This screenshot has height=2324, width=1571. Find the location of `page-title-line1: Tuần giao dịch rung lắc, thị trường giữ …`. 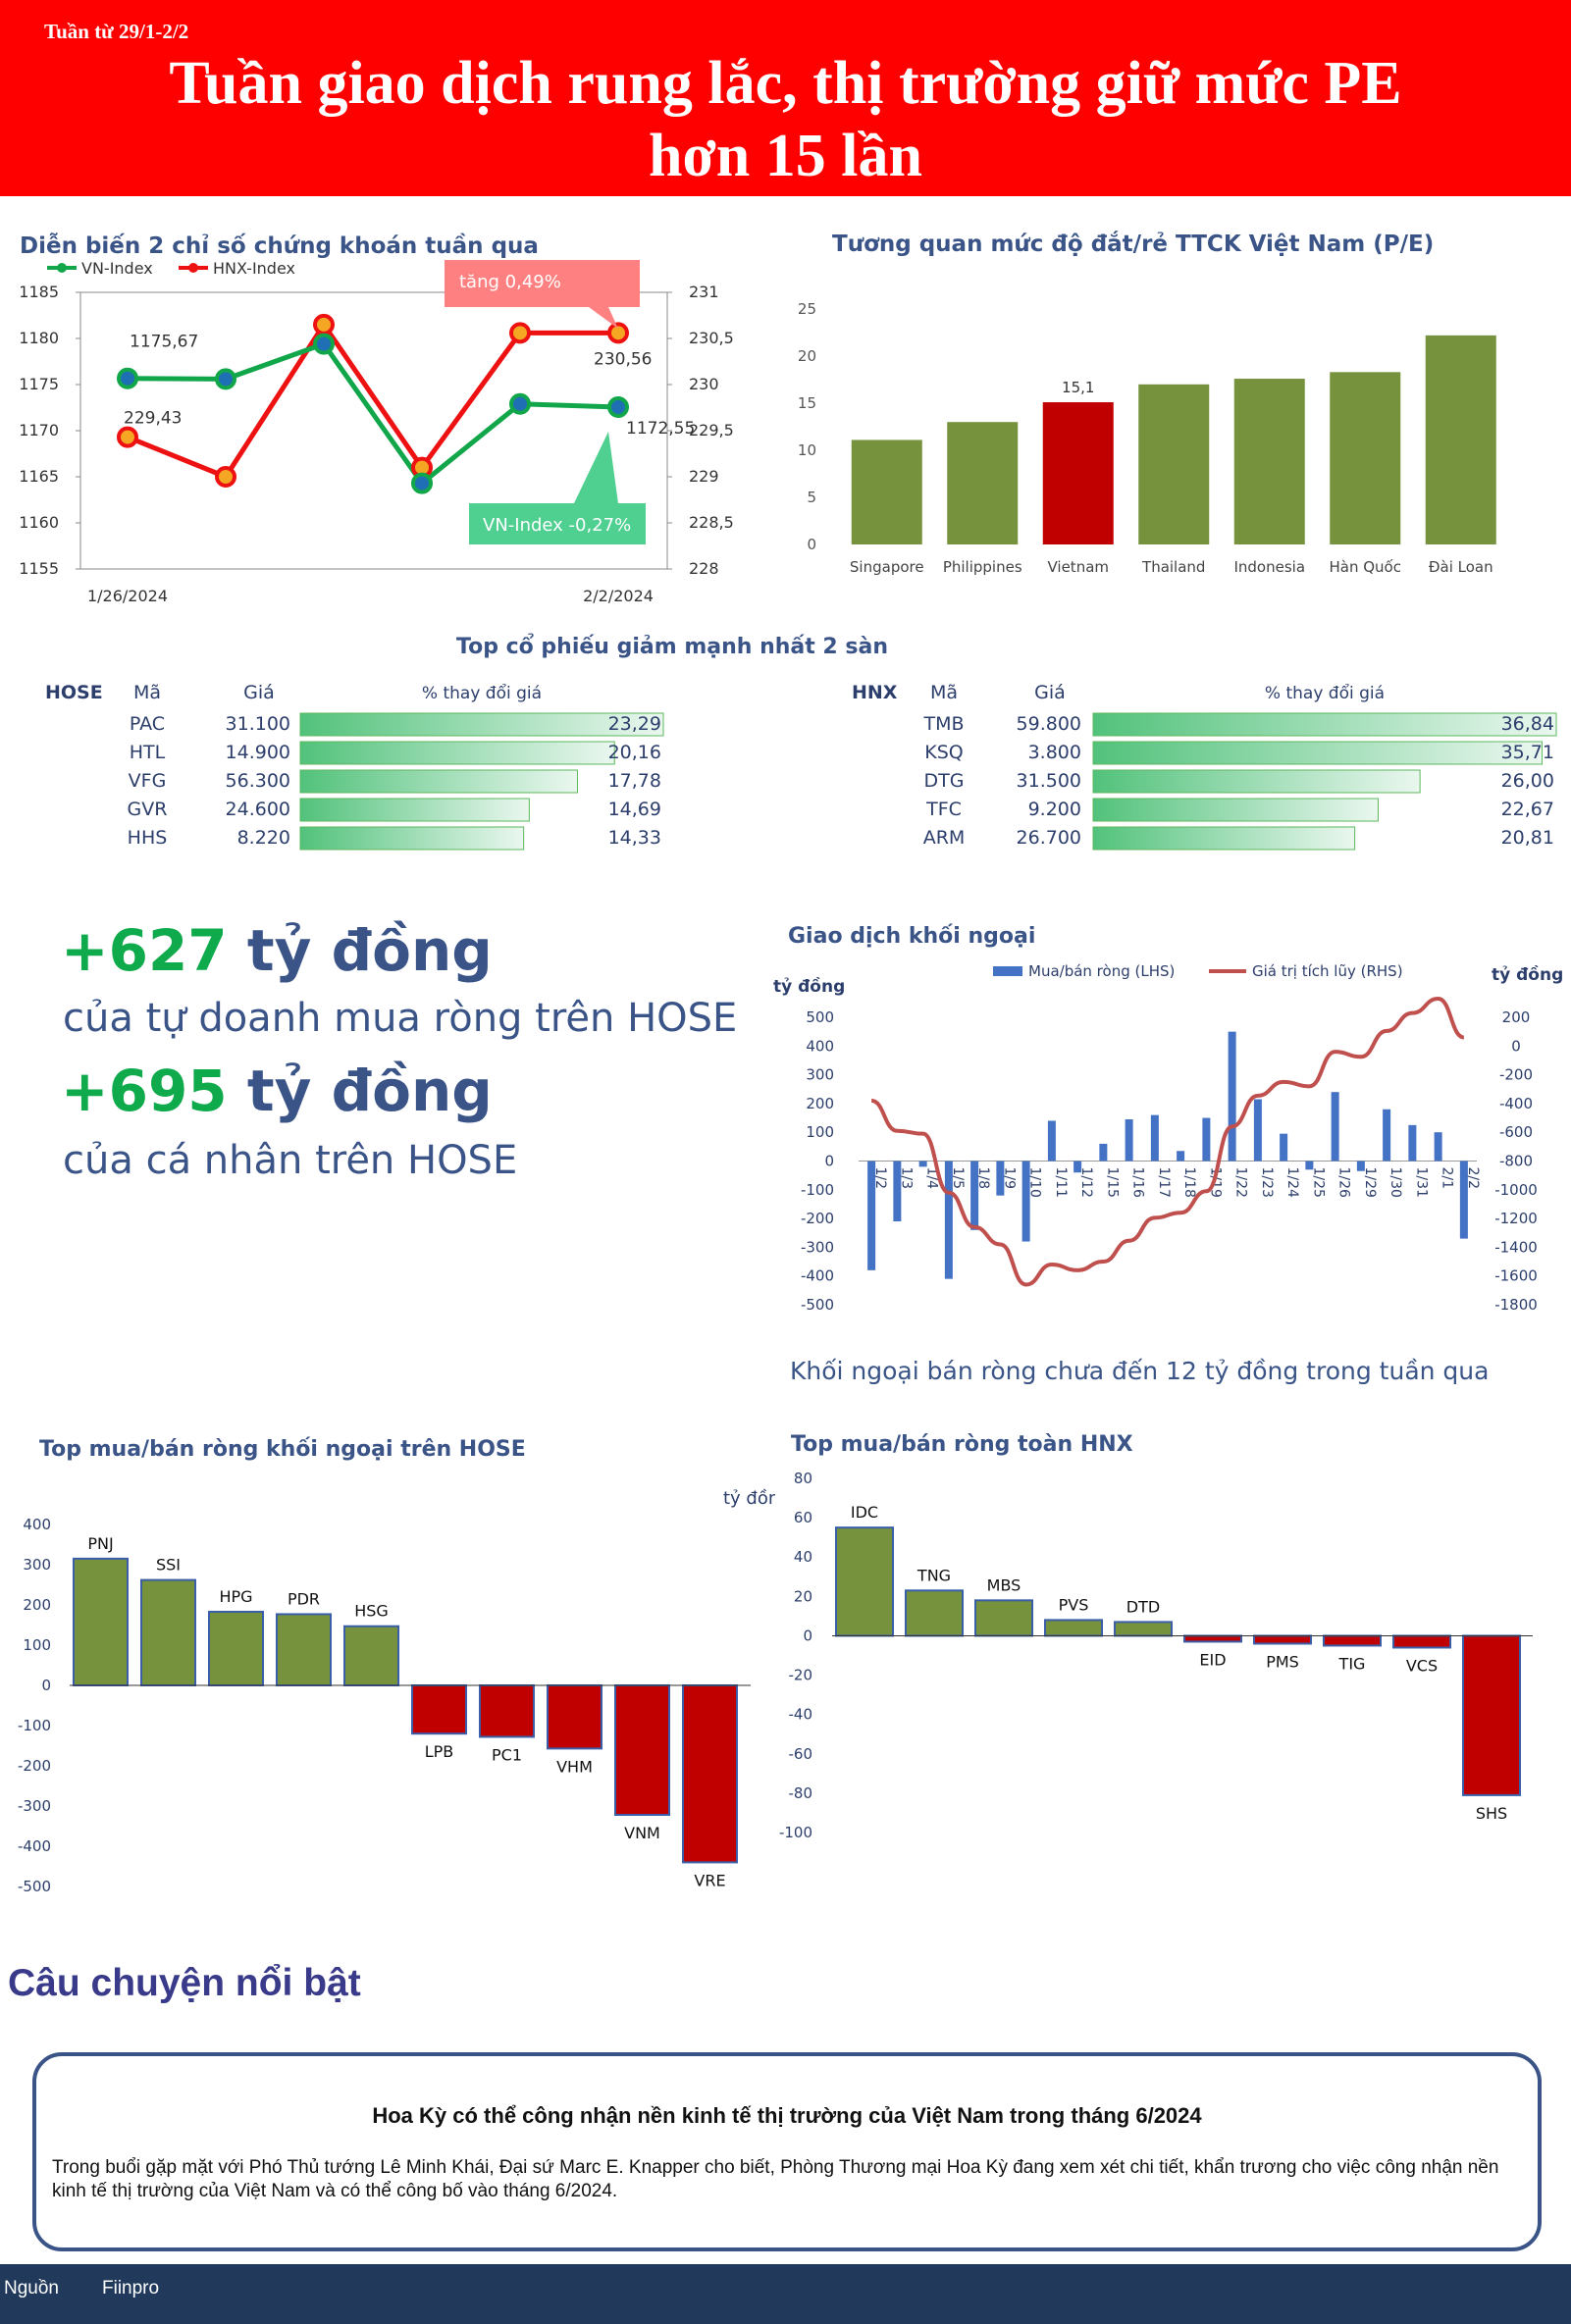

page-title-line1: Tuần giao dịch rung lắc, thị trường giữ … is located at coordinates (785, 83).